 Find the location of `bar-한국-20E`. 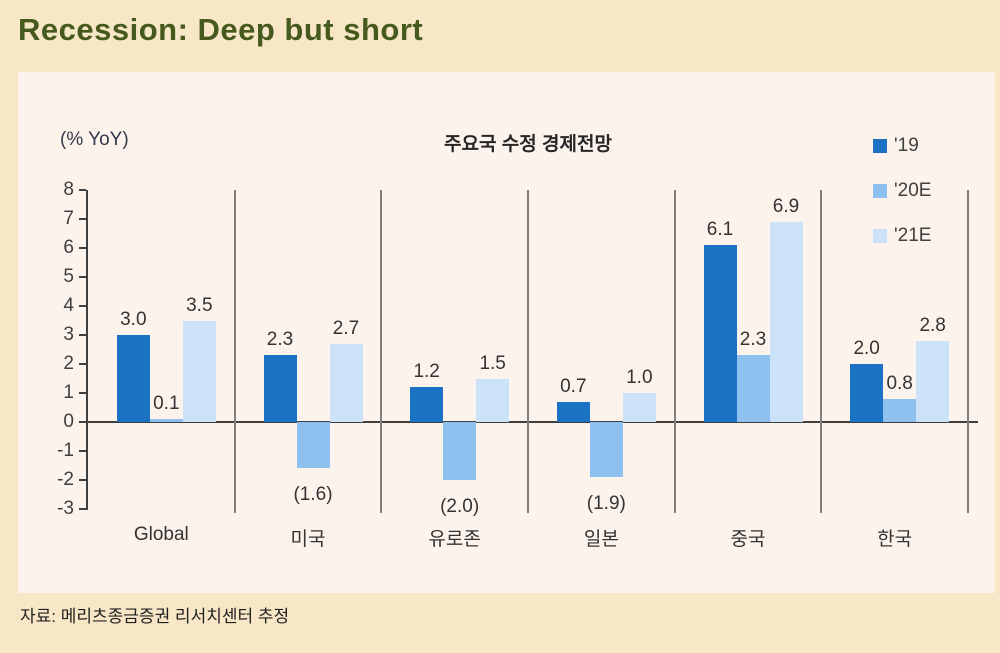

bar-한국-20E is located at coordinates (900, 410).